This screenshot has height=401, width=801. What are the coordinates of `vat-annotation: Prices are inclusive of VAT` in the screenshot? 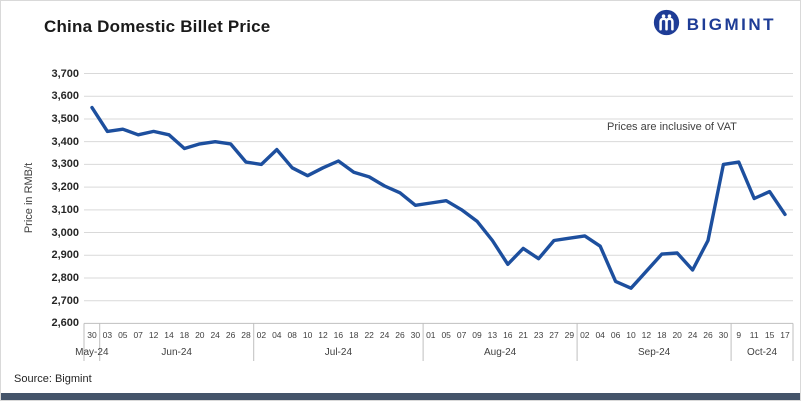 It's located at (672, 127).